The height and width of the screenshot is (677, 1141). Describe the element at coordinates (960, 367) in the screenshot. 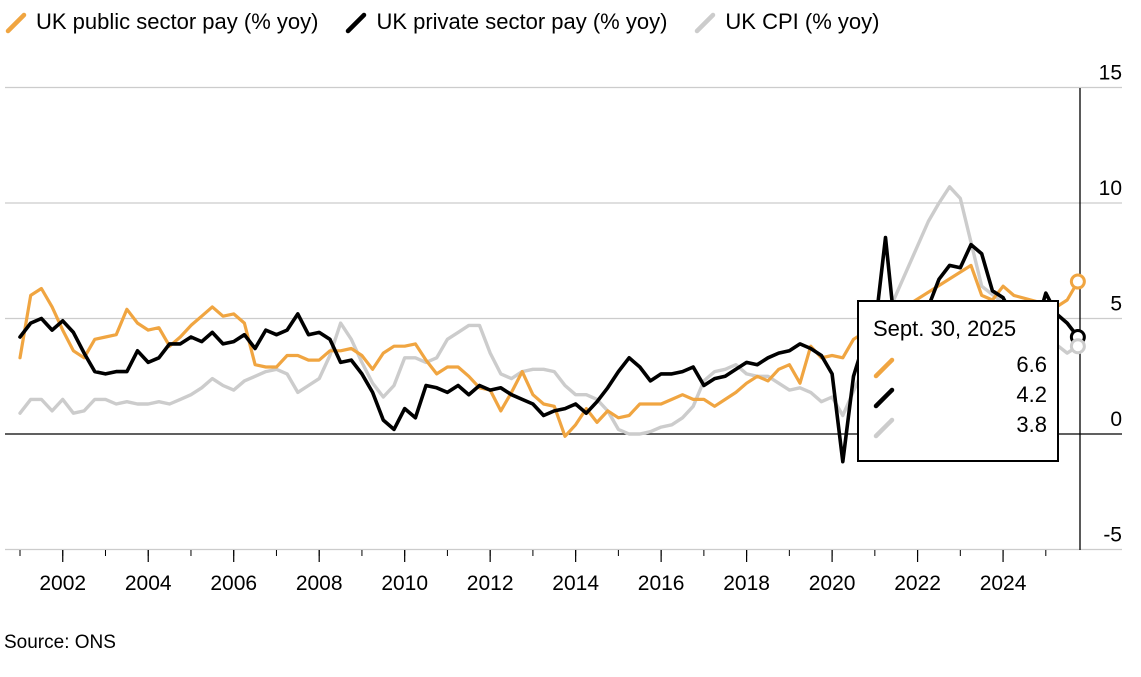

I see `tooltip-row-public: 6.6` at that location.